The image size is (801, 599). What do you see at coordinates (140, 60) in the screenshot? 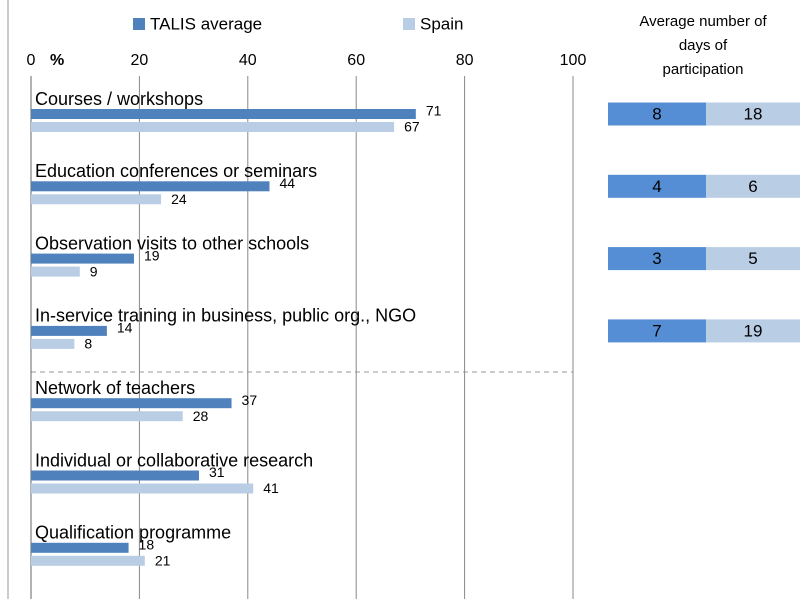
I see `x-tick-label: 20` at bounding box center [140, 60].